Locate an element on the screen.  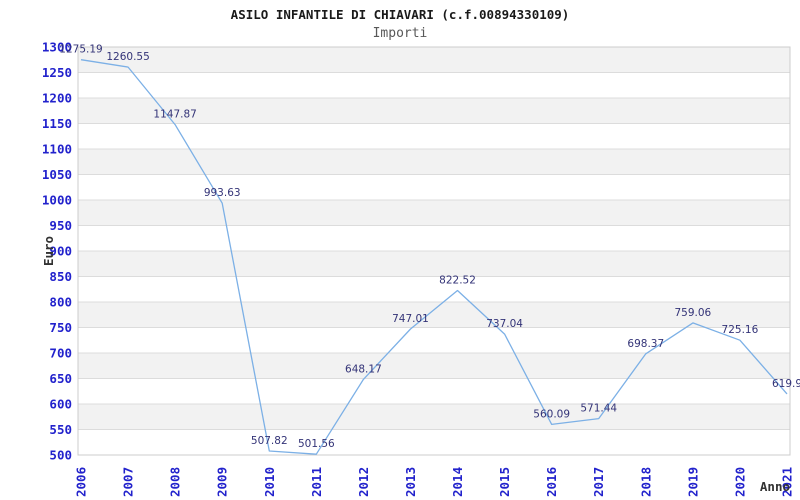
y-tick-label: 750 is located at coordinates (60, 327).